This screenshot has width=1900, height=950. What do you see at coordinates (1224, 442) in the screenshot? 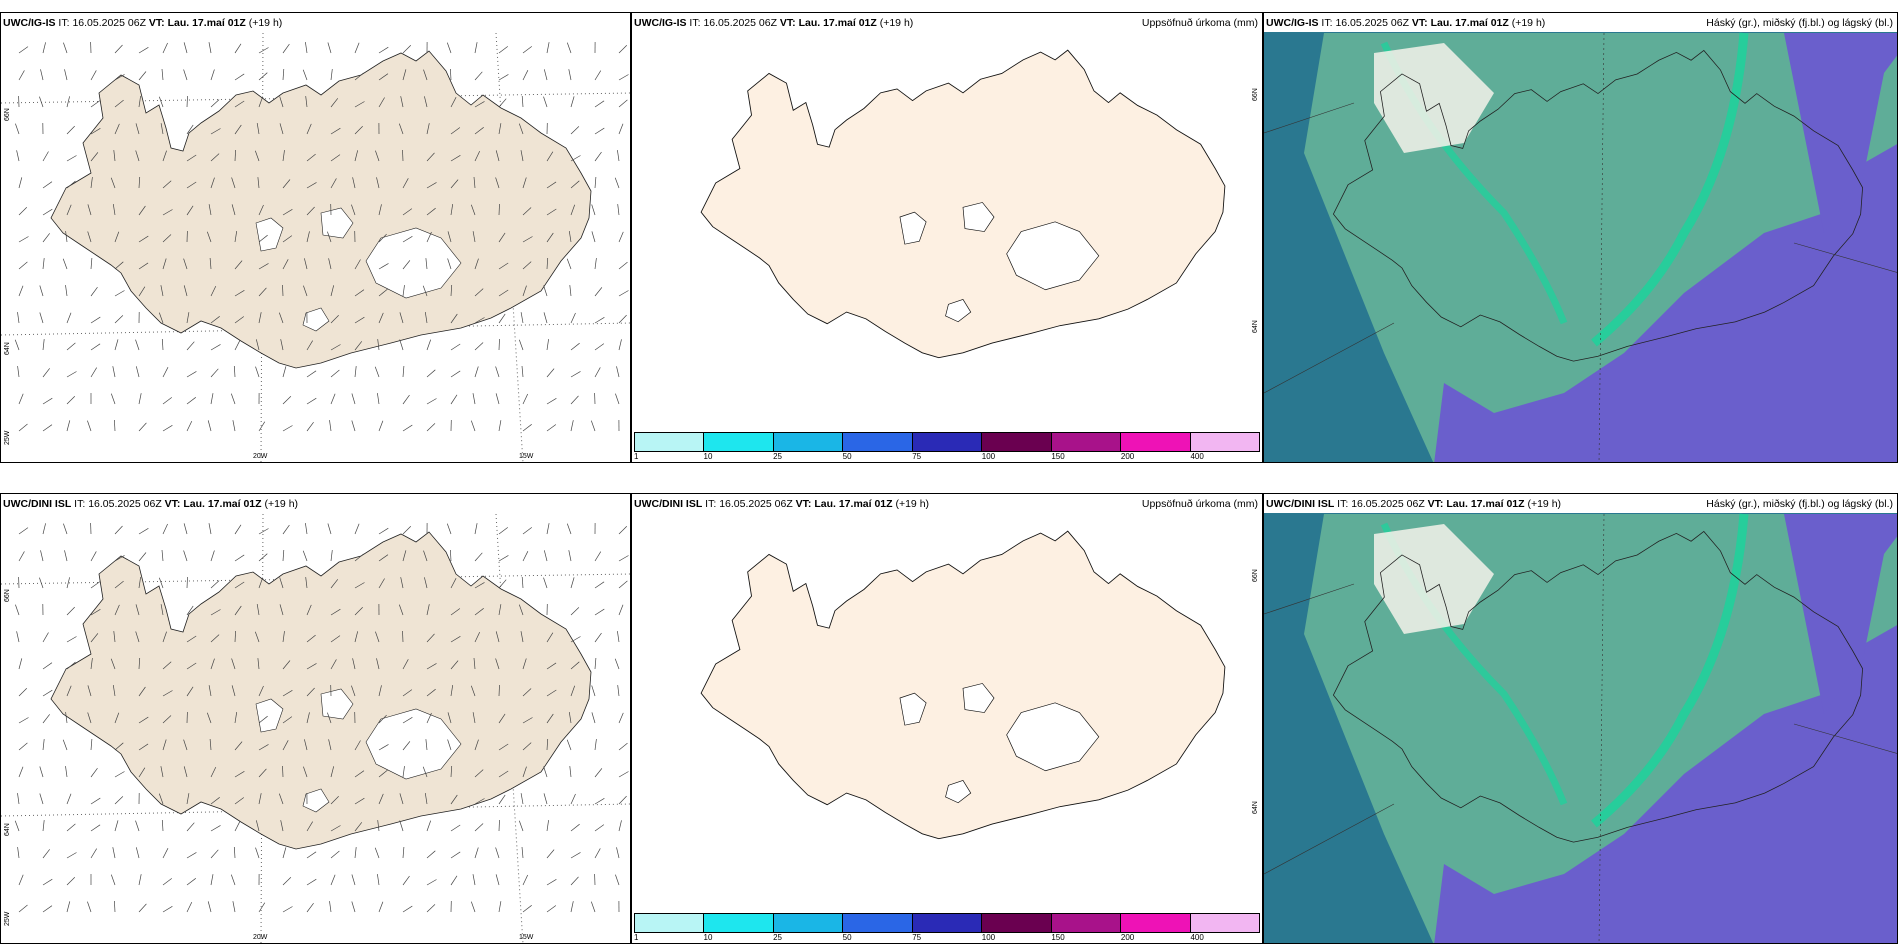
I see `colorbar-segment` at bounding box center [1224, 442].